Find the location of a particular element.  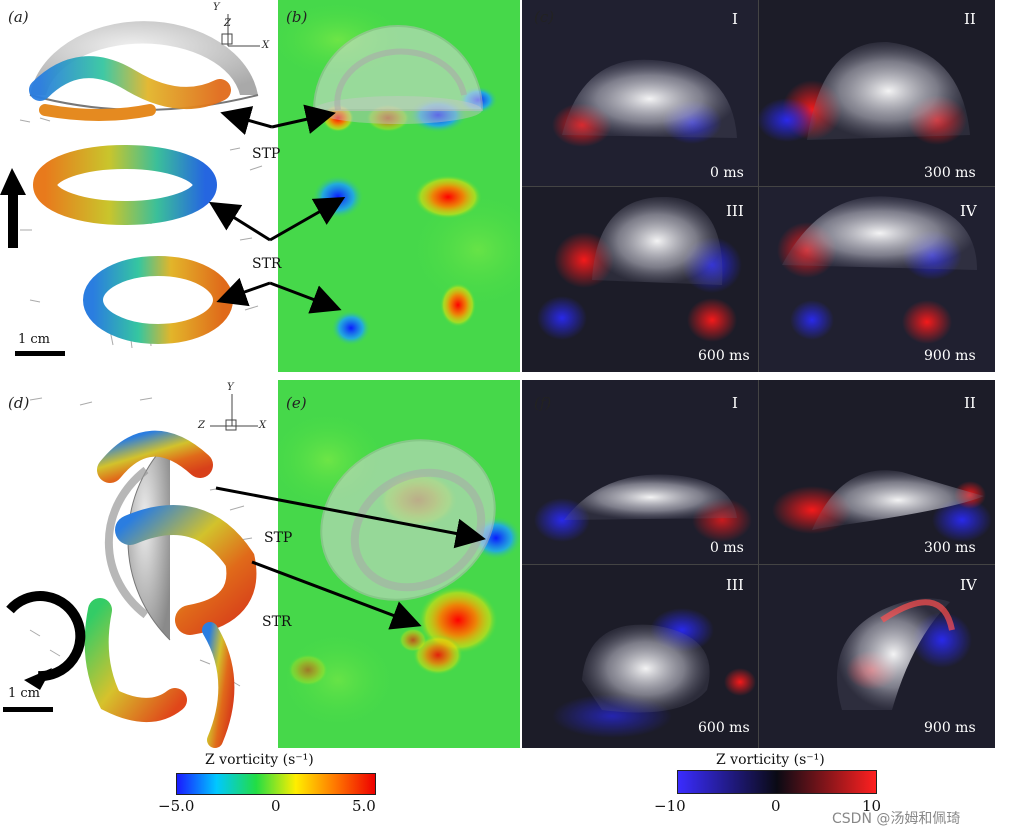

panel-d: (d) Y Z X 1 cm is located at coordinates (139, 566).